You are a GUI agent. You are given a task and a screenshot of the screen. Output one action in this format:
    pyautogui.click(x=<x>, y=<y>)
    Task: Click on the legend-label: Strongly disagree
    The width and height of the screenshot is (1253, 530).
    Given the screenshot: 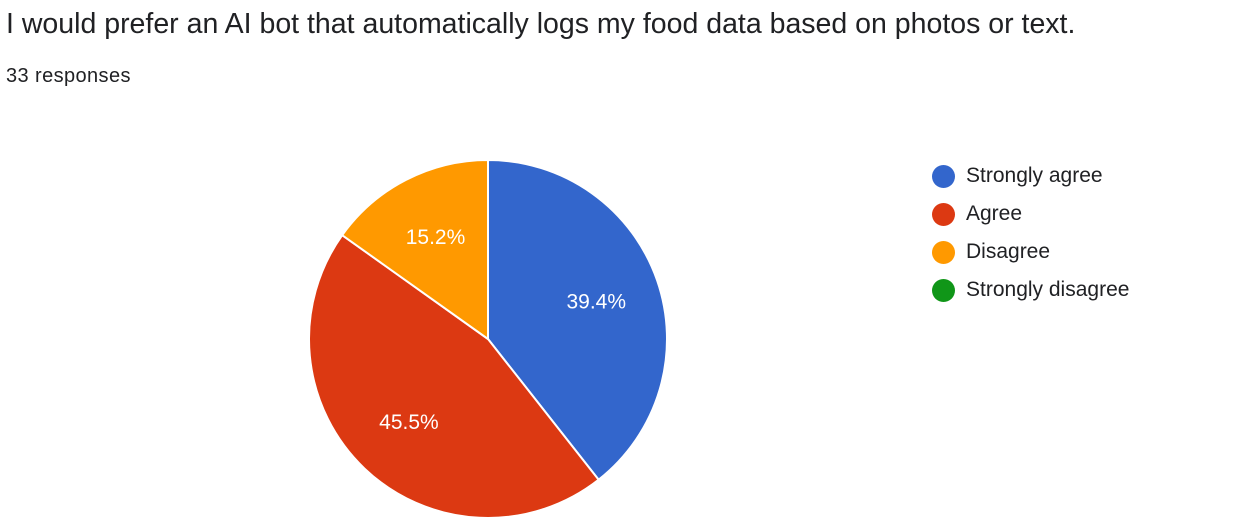 What is the action you would take?
    pyautogui.click(x=1048, y=289)
    